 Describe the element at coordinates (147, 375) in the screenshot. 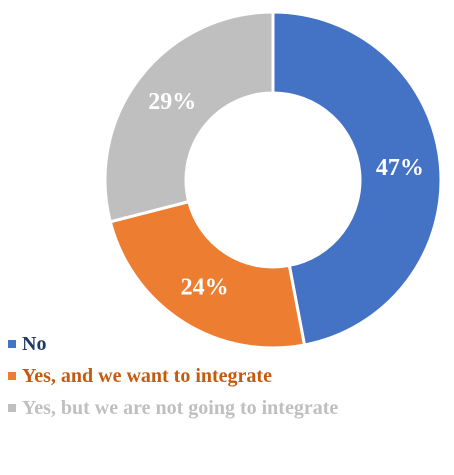

I see `legend-label-yes-integrate: Yes, and we want to integrate` at that location.